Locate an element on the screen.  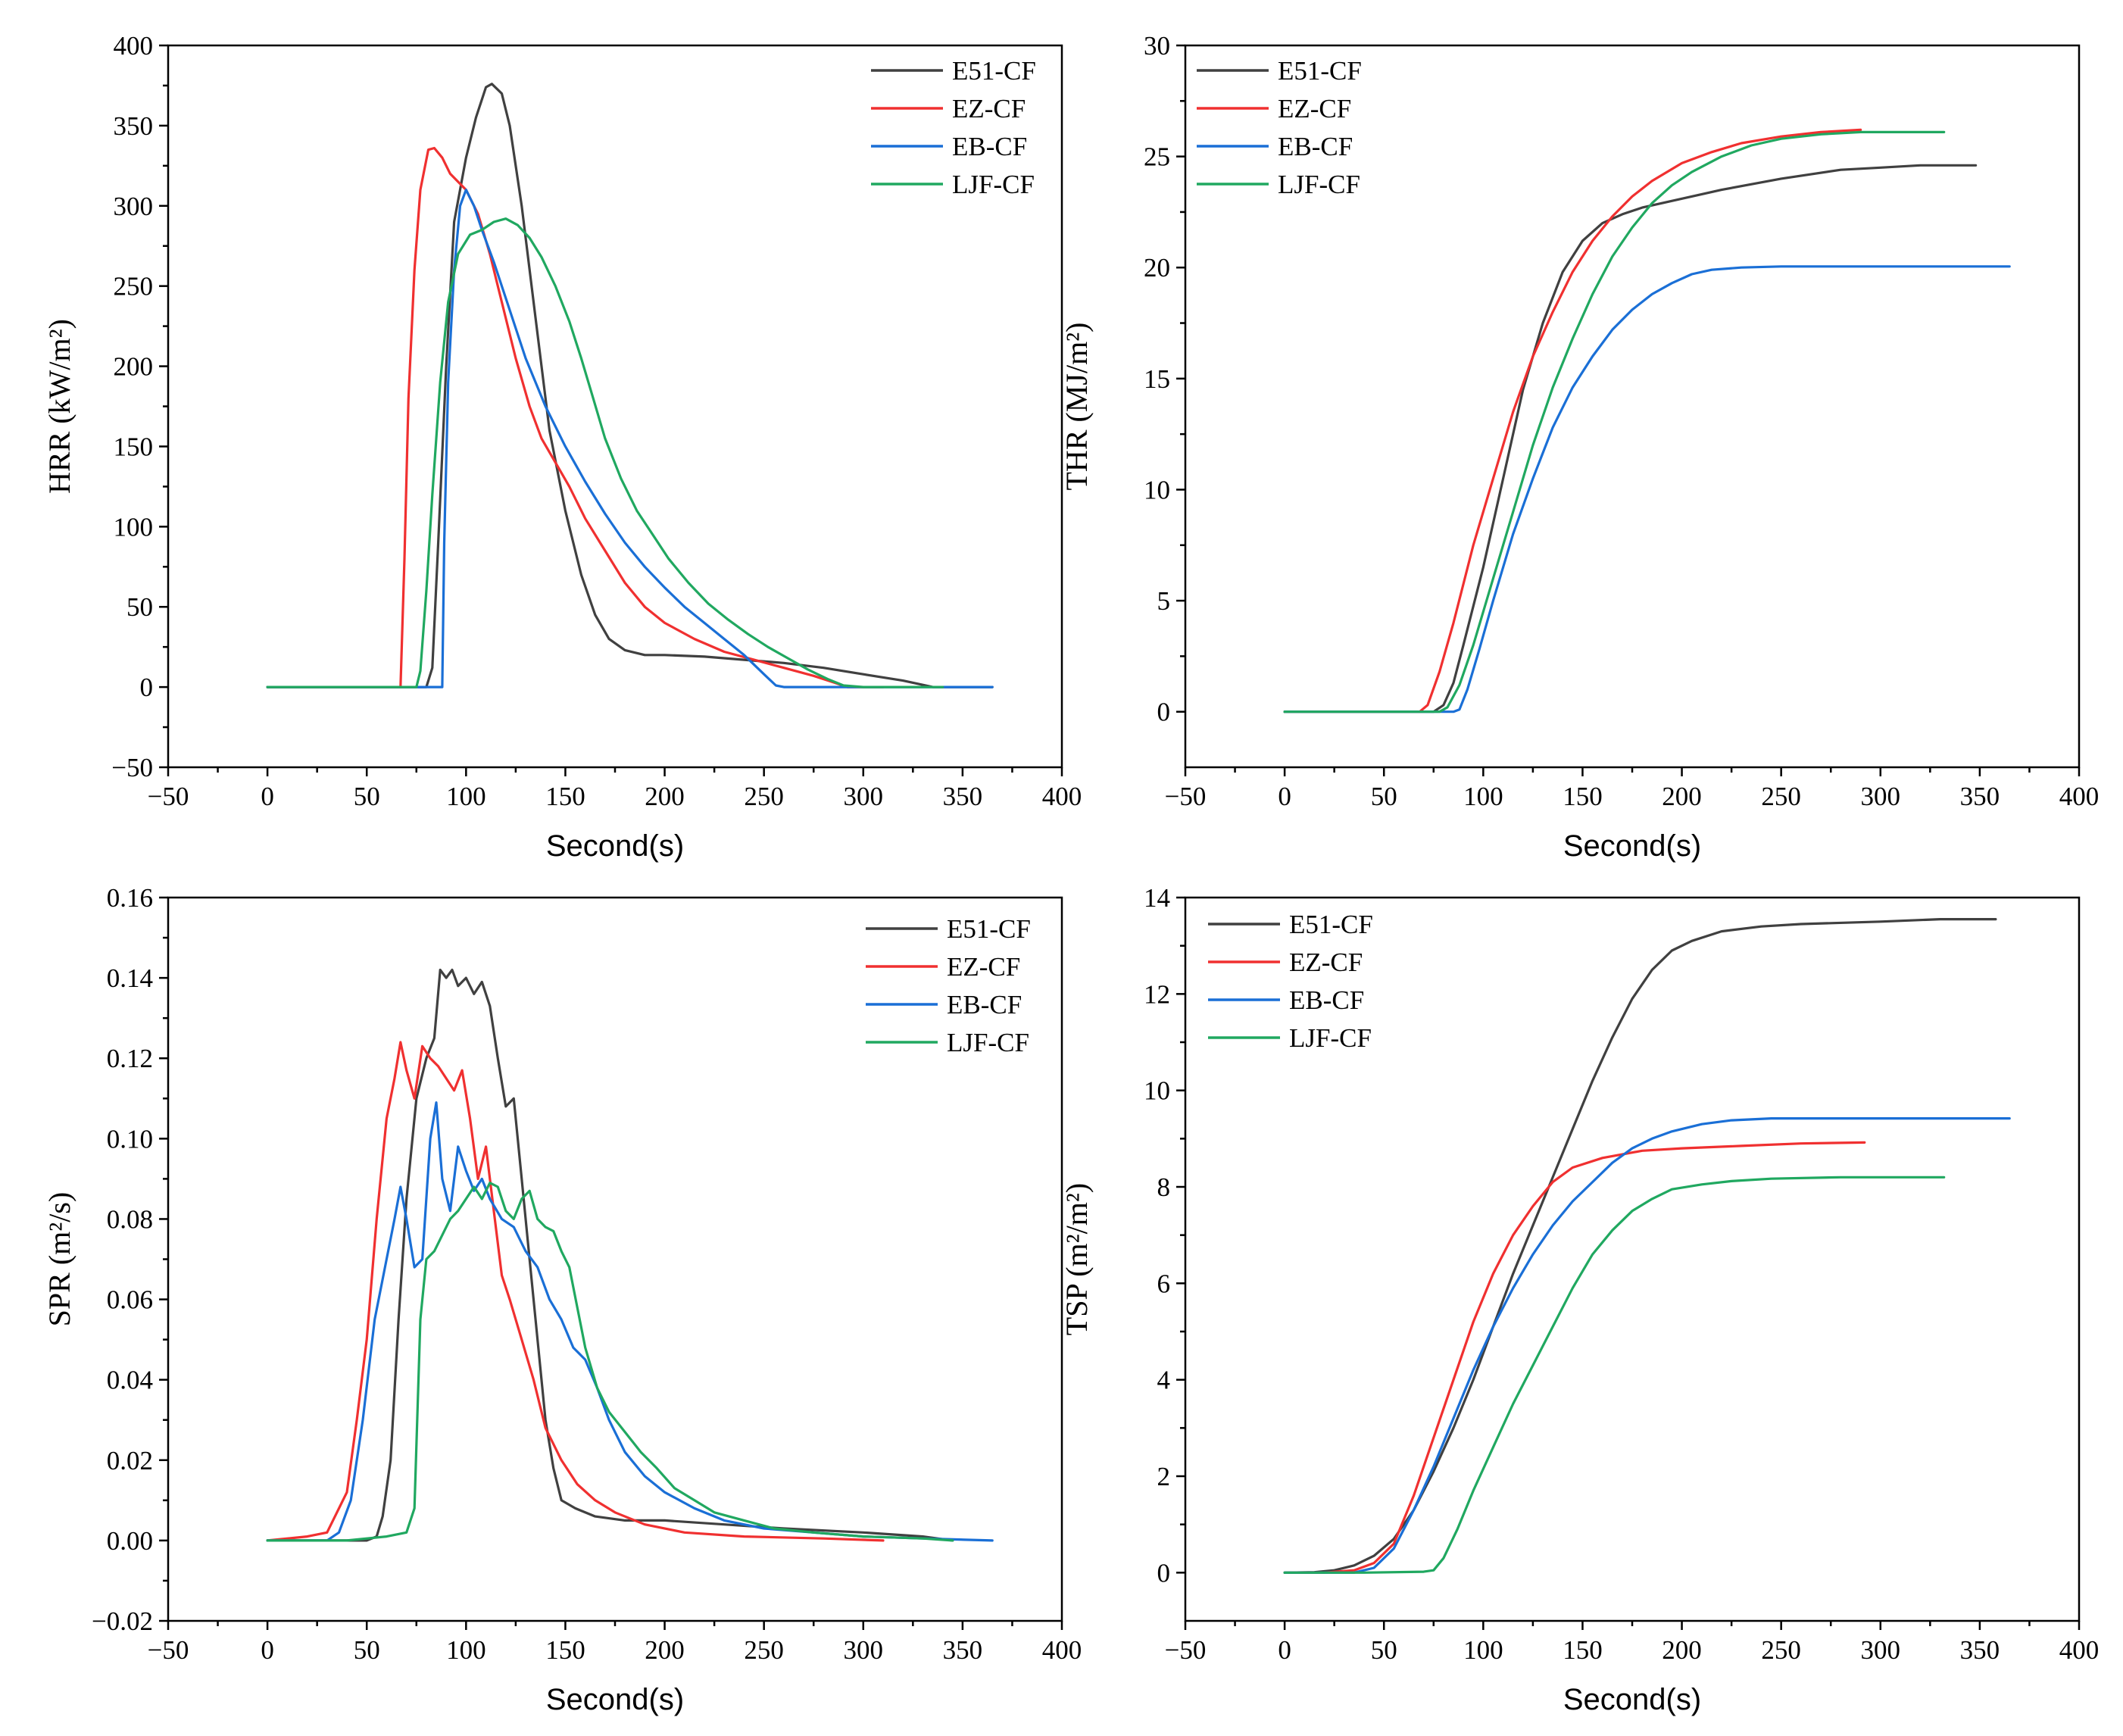
hrr-legend-label: E51-CF is located at coordinates (994, 71).